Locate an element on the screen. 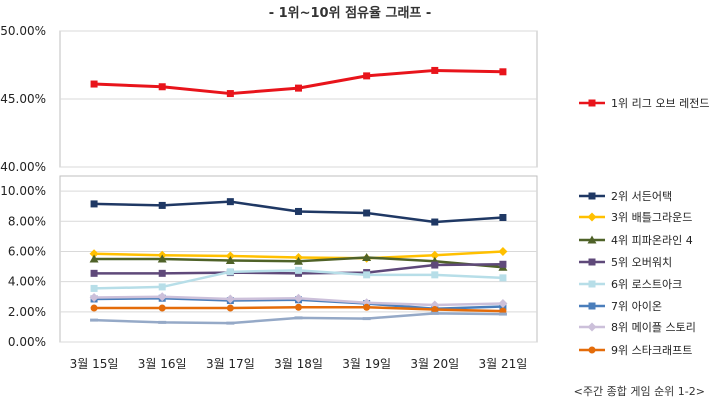 This screenshot has height=403, width=714. lower-y-tick-label: 10.00% is located at coordinates (23, 191).